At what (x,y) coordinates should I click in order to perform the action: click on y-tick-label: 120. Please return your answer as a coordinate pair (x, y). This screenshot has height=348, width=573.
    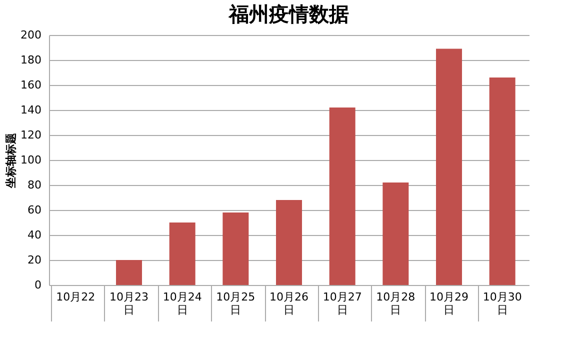
    Looking at the image, I should click on (31, 135).